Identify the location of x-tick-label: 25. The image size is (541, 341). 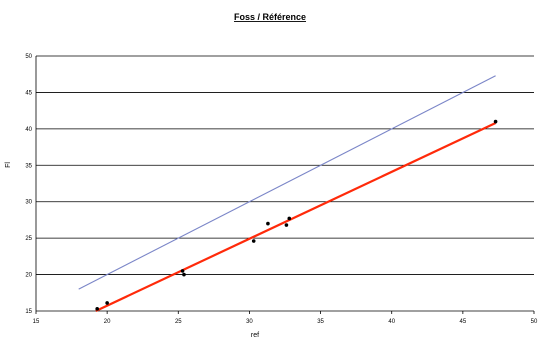
(178, 322).